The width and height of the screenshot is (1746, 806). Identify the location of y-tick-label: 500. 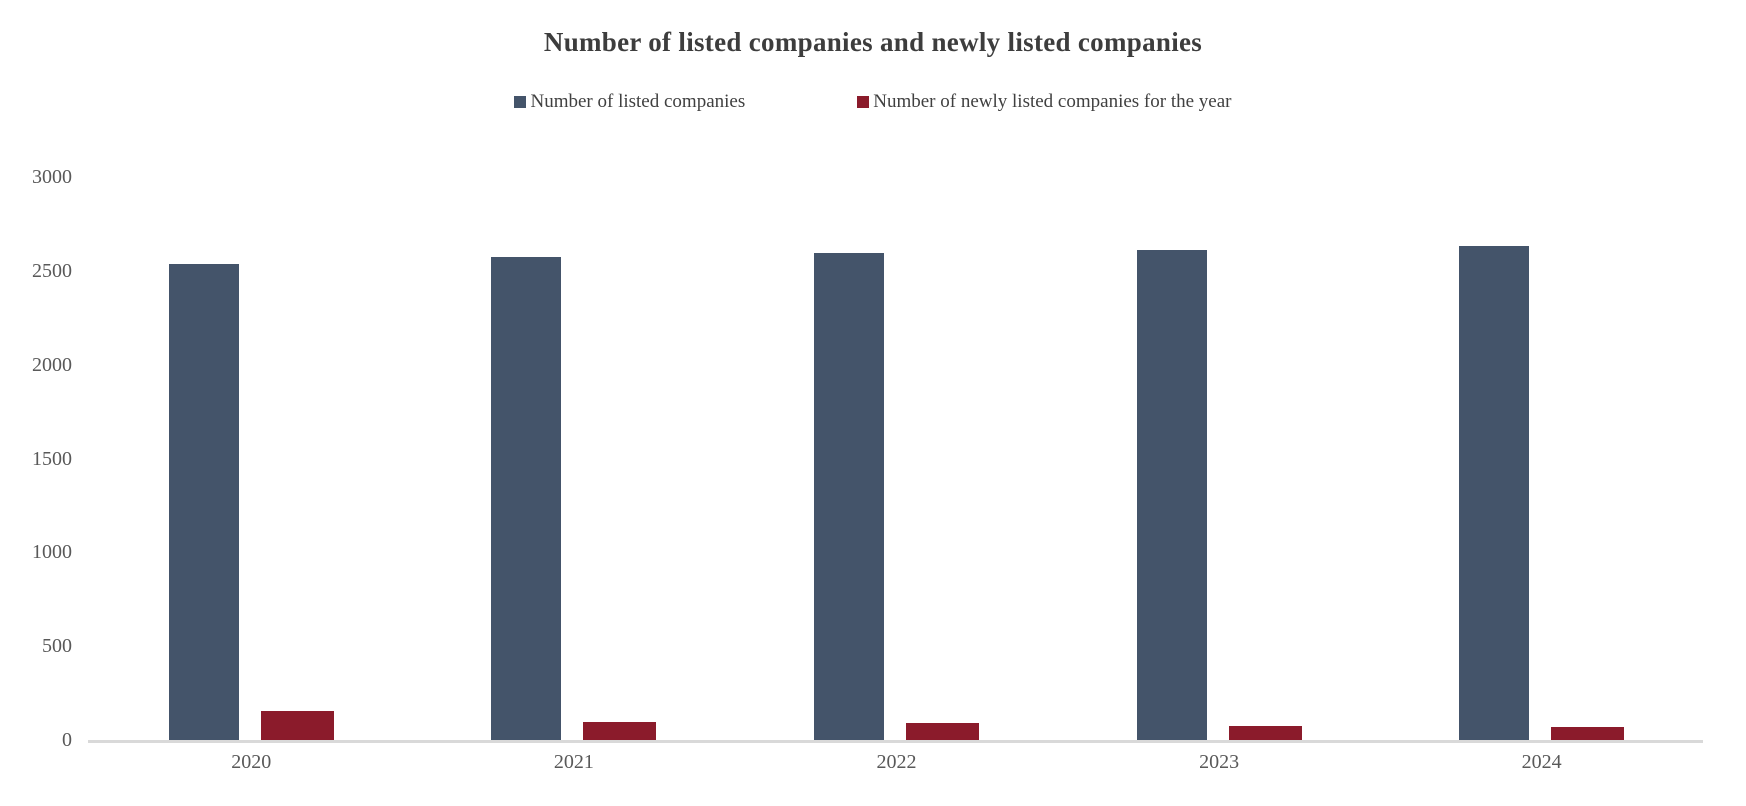
(57, 646).